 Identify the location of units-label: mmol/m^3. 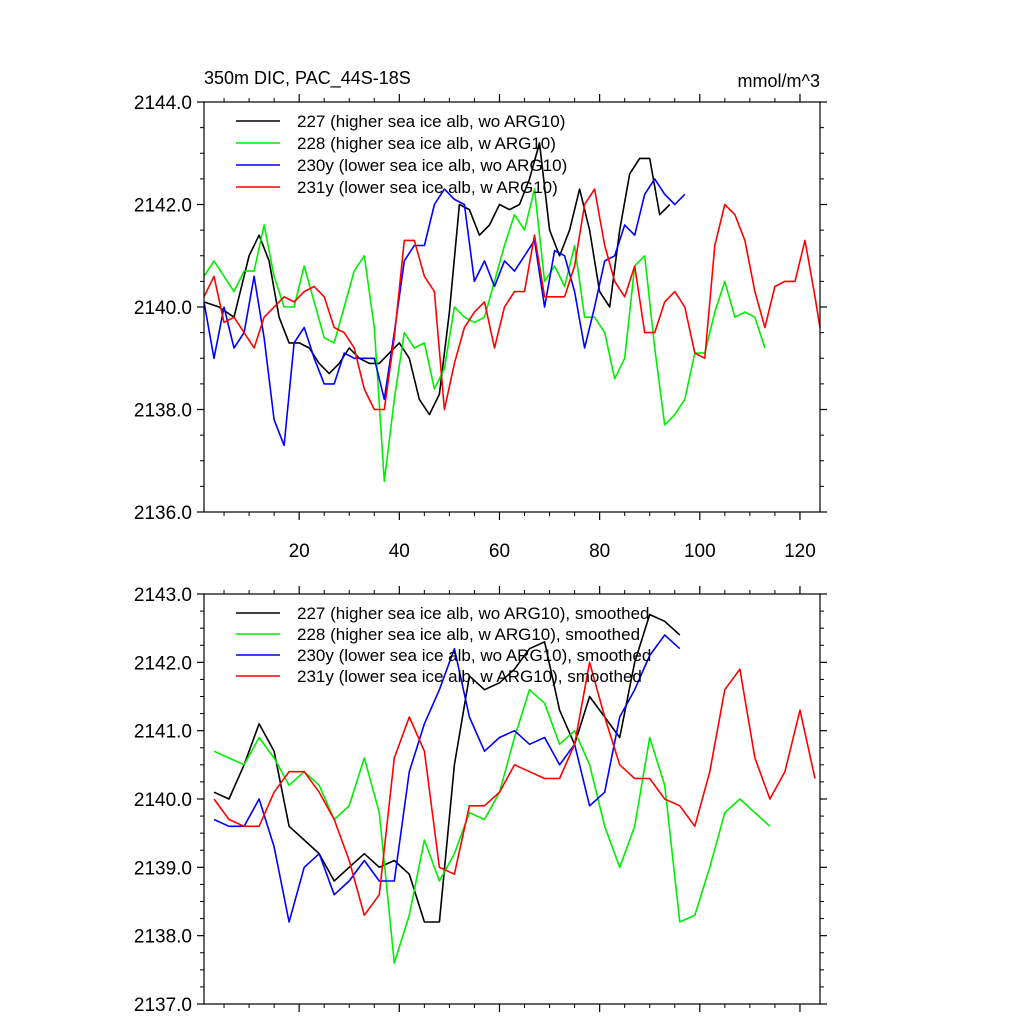
(779, 81).